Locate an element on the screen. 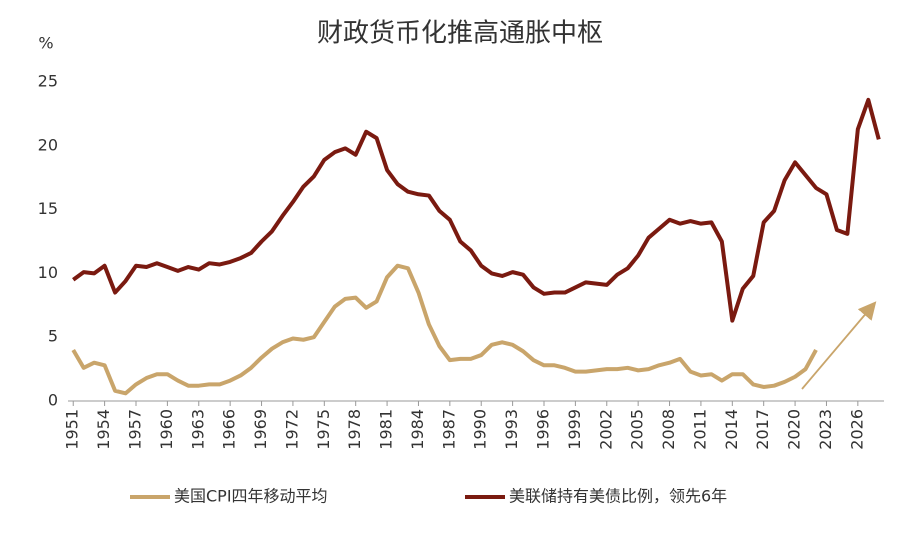 Image resolution: width=920 pixels, height=534 pixels. x-tick-label: 1963 is located at coordinates (197, 429).